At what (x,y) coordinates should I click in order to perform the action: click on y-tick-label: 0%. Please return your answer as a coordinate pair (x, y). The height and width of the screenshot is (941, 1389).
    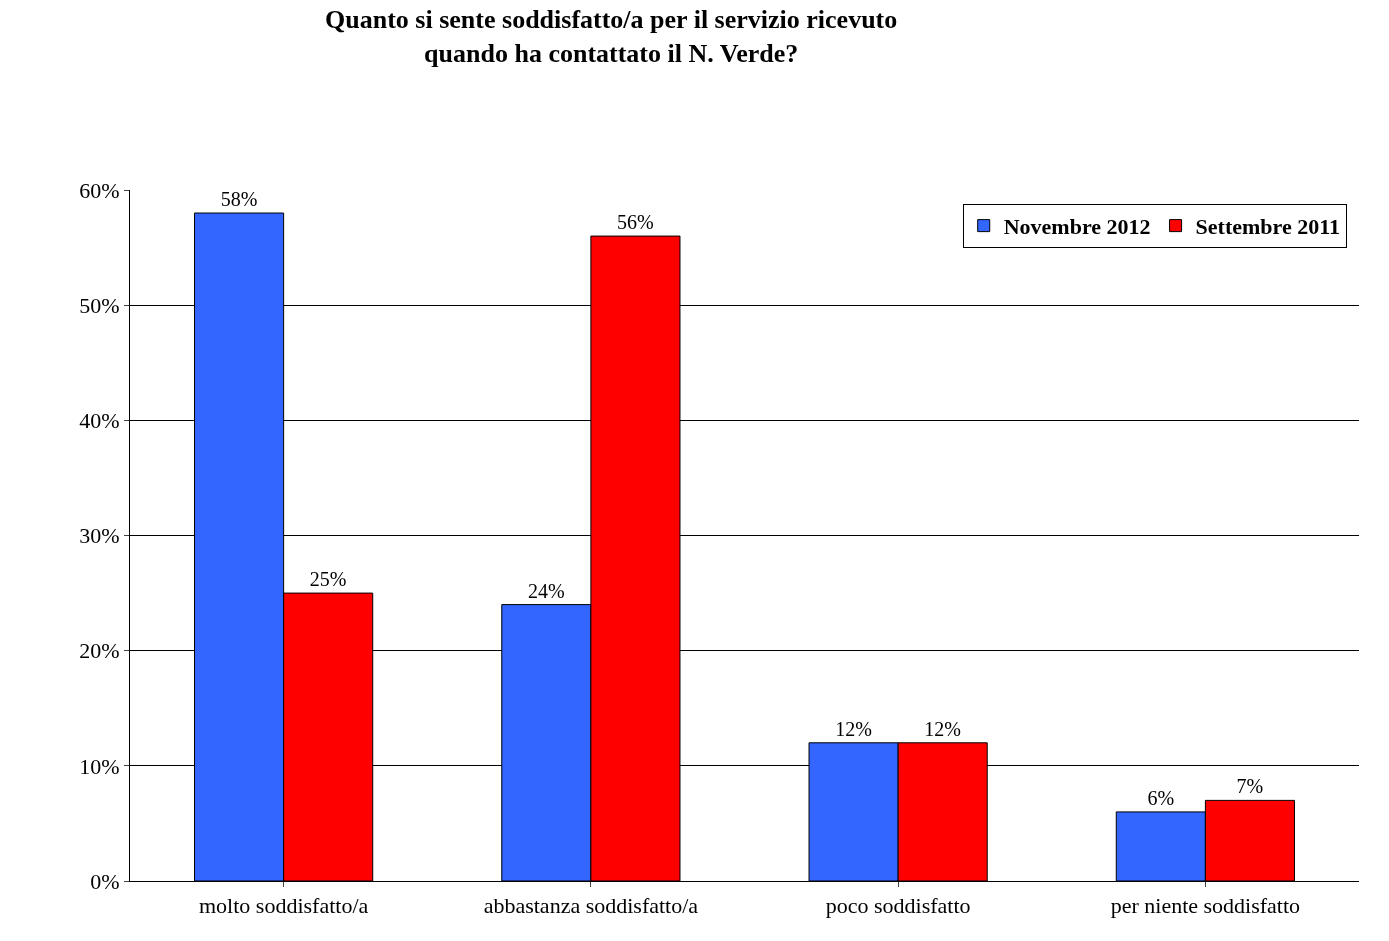
    Looking at the image, I should click on (105, 881).